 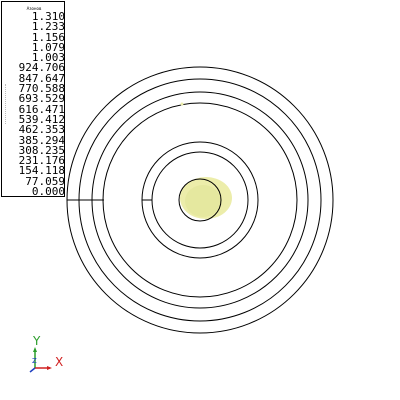 I want to click on legend-value: 616.471, so click(x=41, y=109).